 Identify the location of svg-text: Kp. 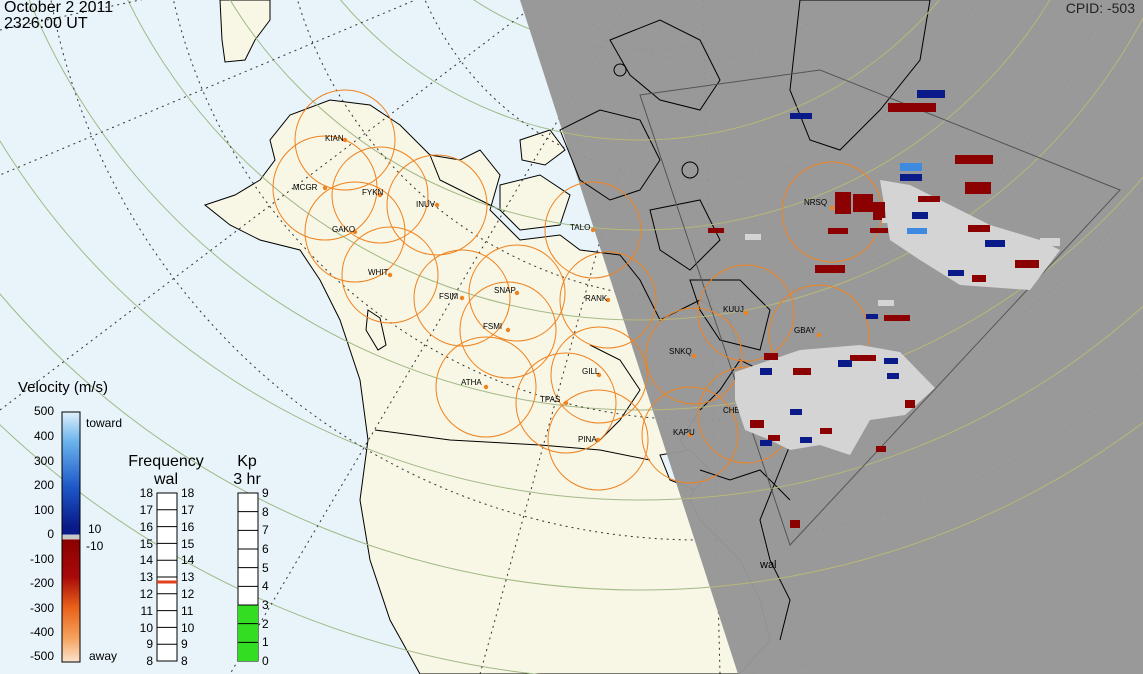
(247, 461).